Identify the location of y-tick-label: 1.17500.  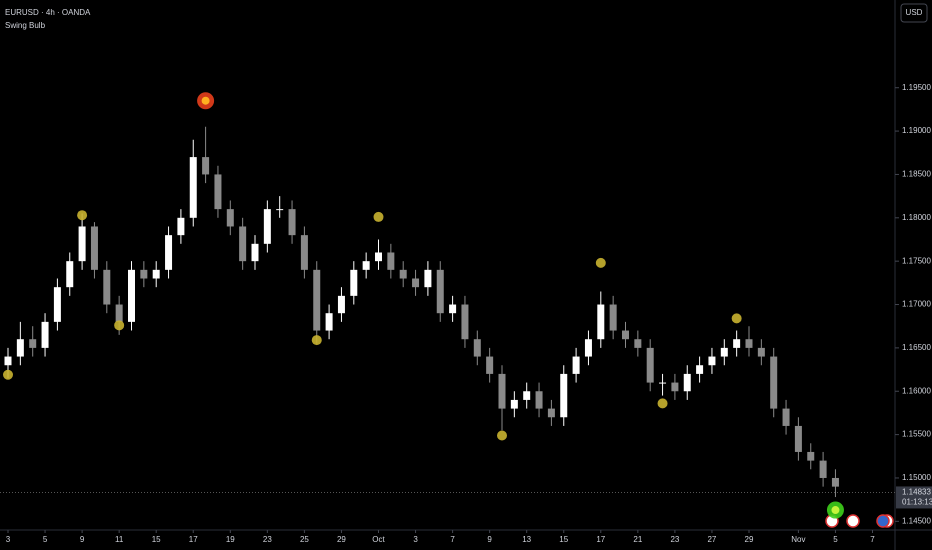
(916, 260).